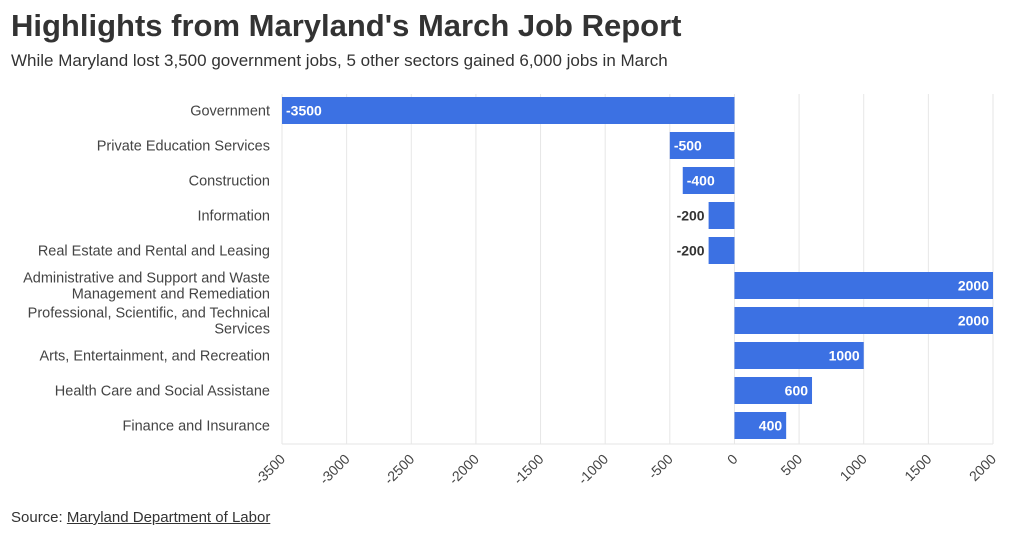 This screenshot has width=1020, height=538. I want to click on x-tick-label: -500, so click(660, 466).